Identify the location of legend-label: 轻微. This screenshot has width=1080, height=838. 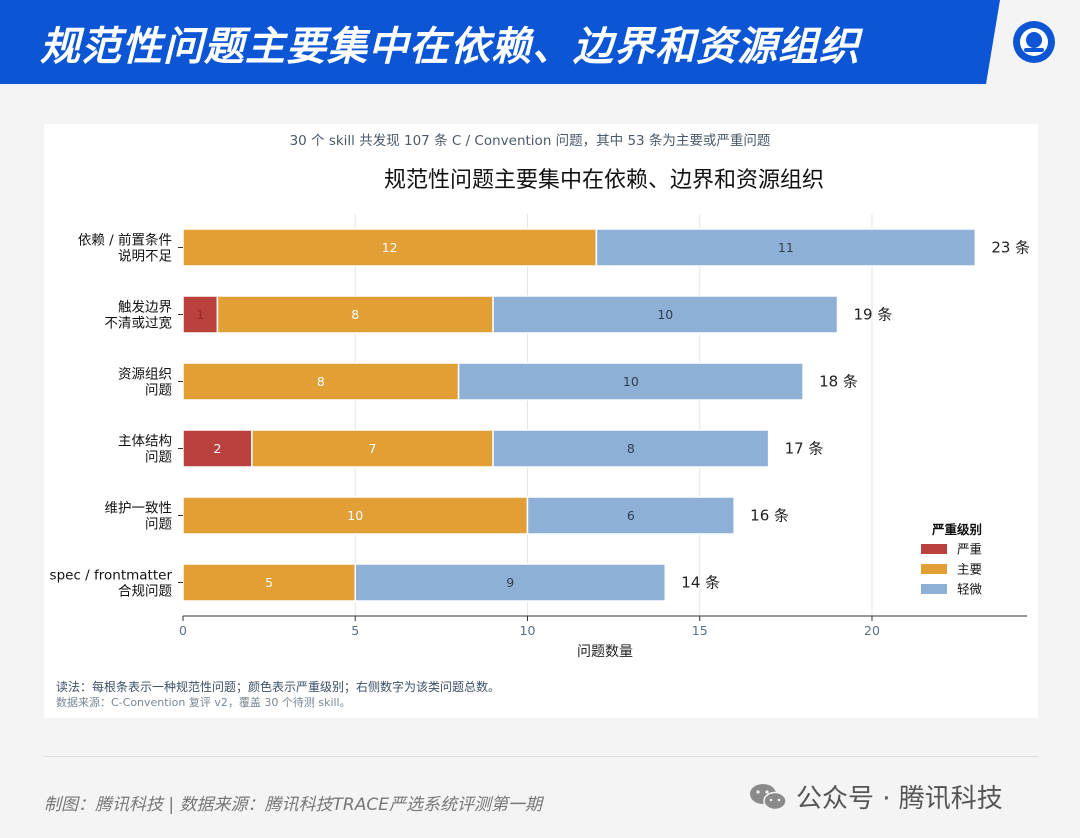
(970, 589).